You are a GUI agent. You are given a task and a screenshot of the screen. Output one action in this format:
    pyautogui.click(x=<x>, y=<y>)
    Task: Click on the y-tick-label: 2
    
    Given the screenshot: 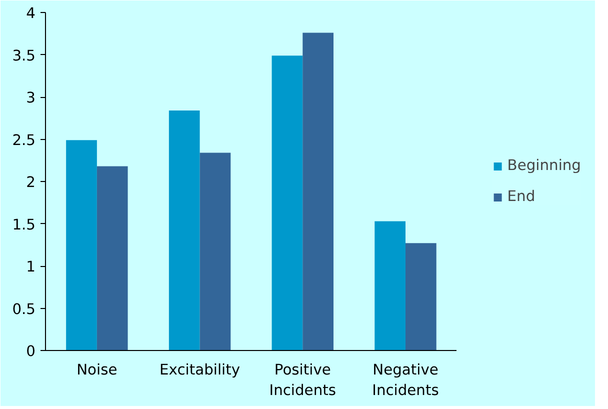 What is the action you would take?
    pyautogui.click(x=31, y=182)
    